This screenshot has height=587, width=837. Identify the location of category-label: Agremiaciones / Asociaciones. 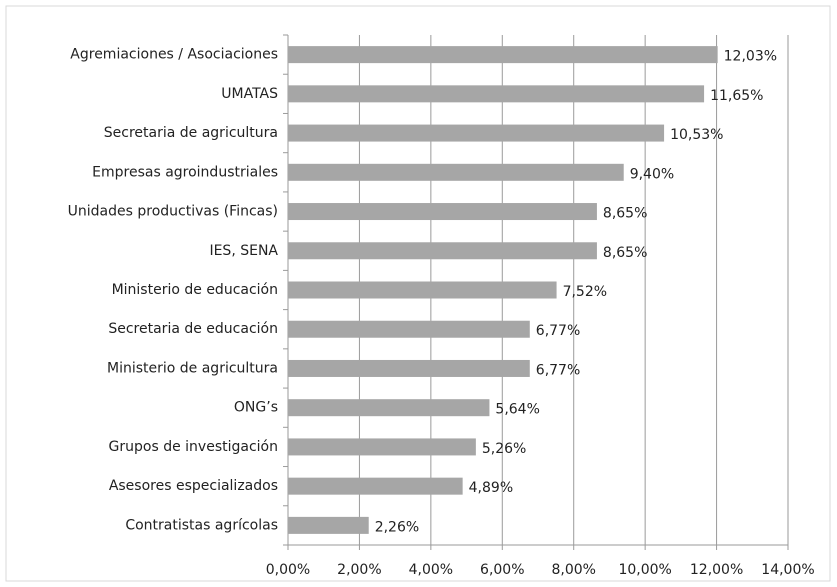
(174, 55).